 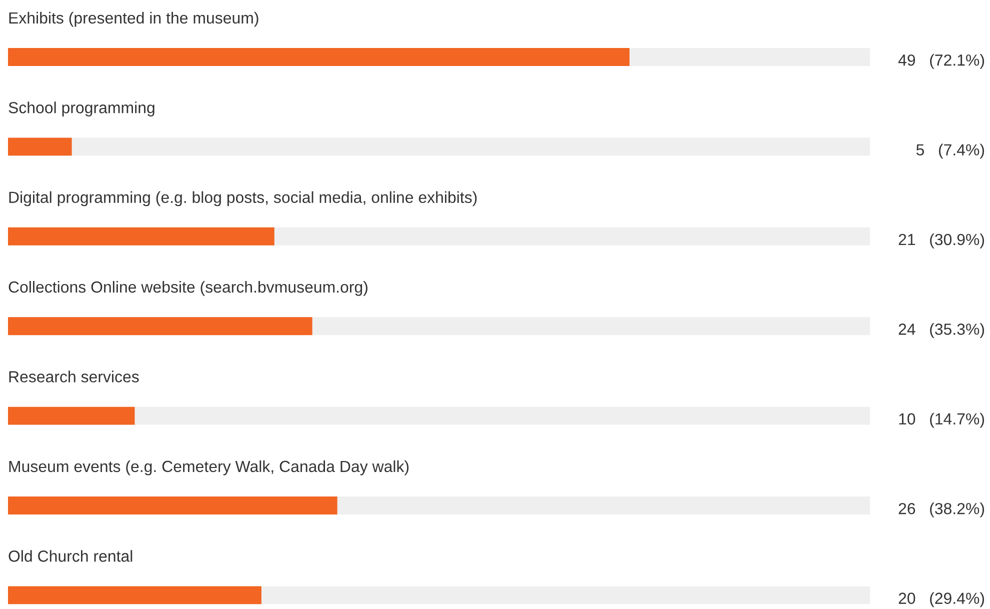 I want to click on data-label: 49 (72.1%), so click(x=941, y=61).